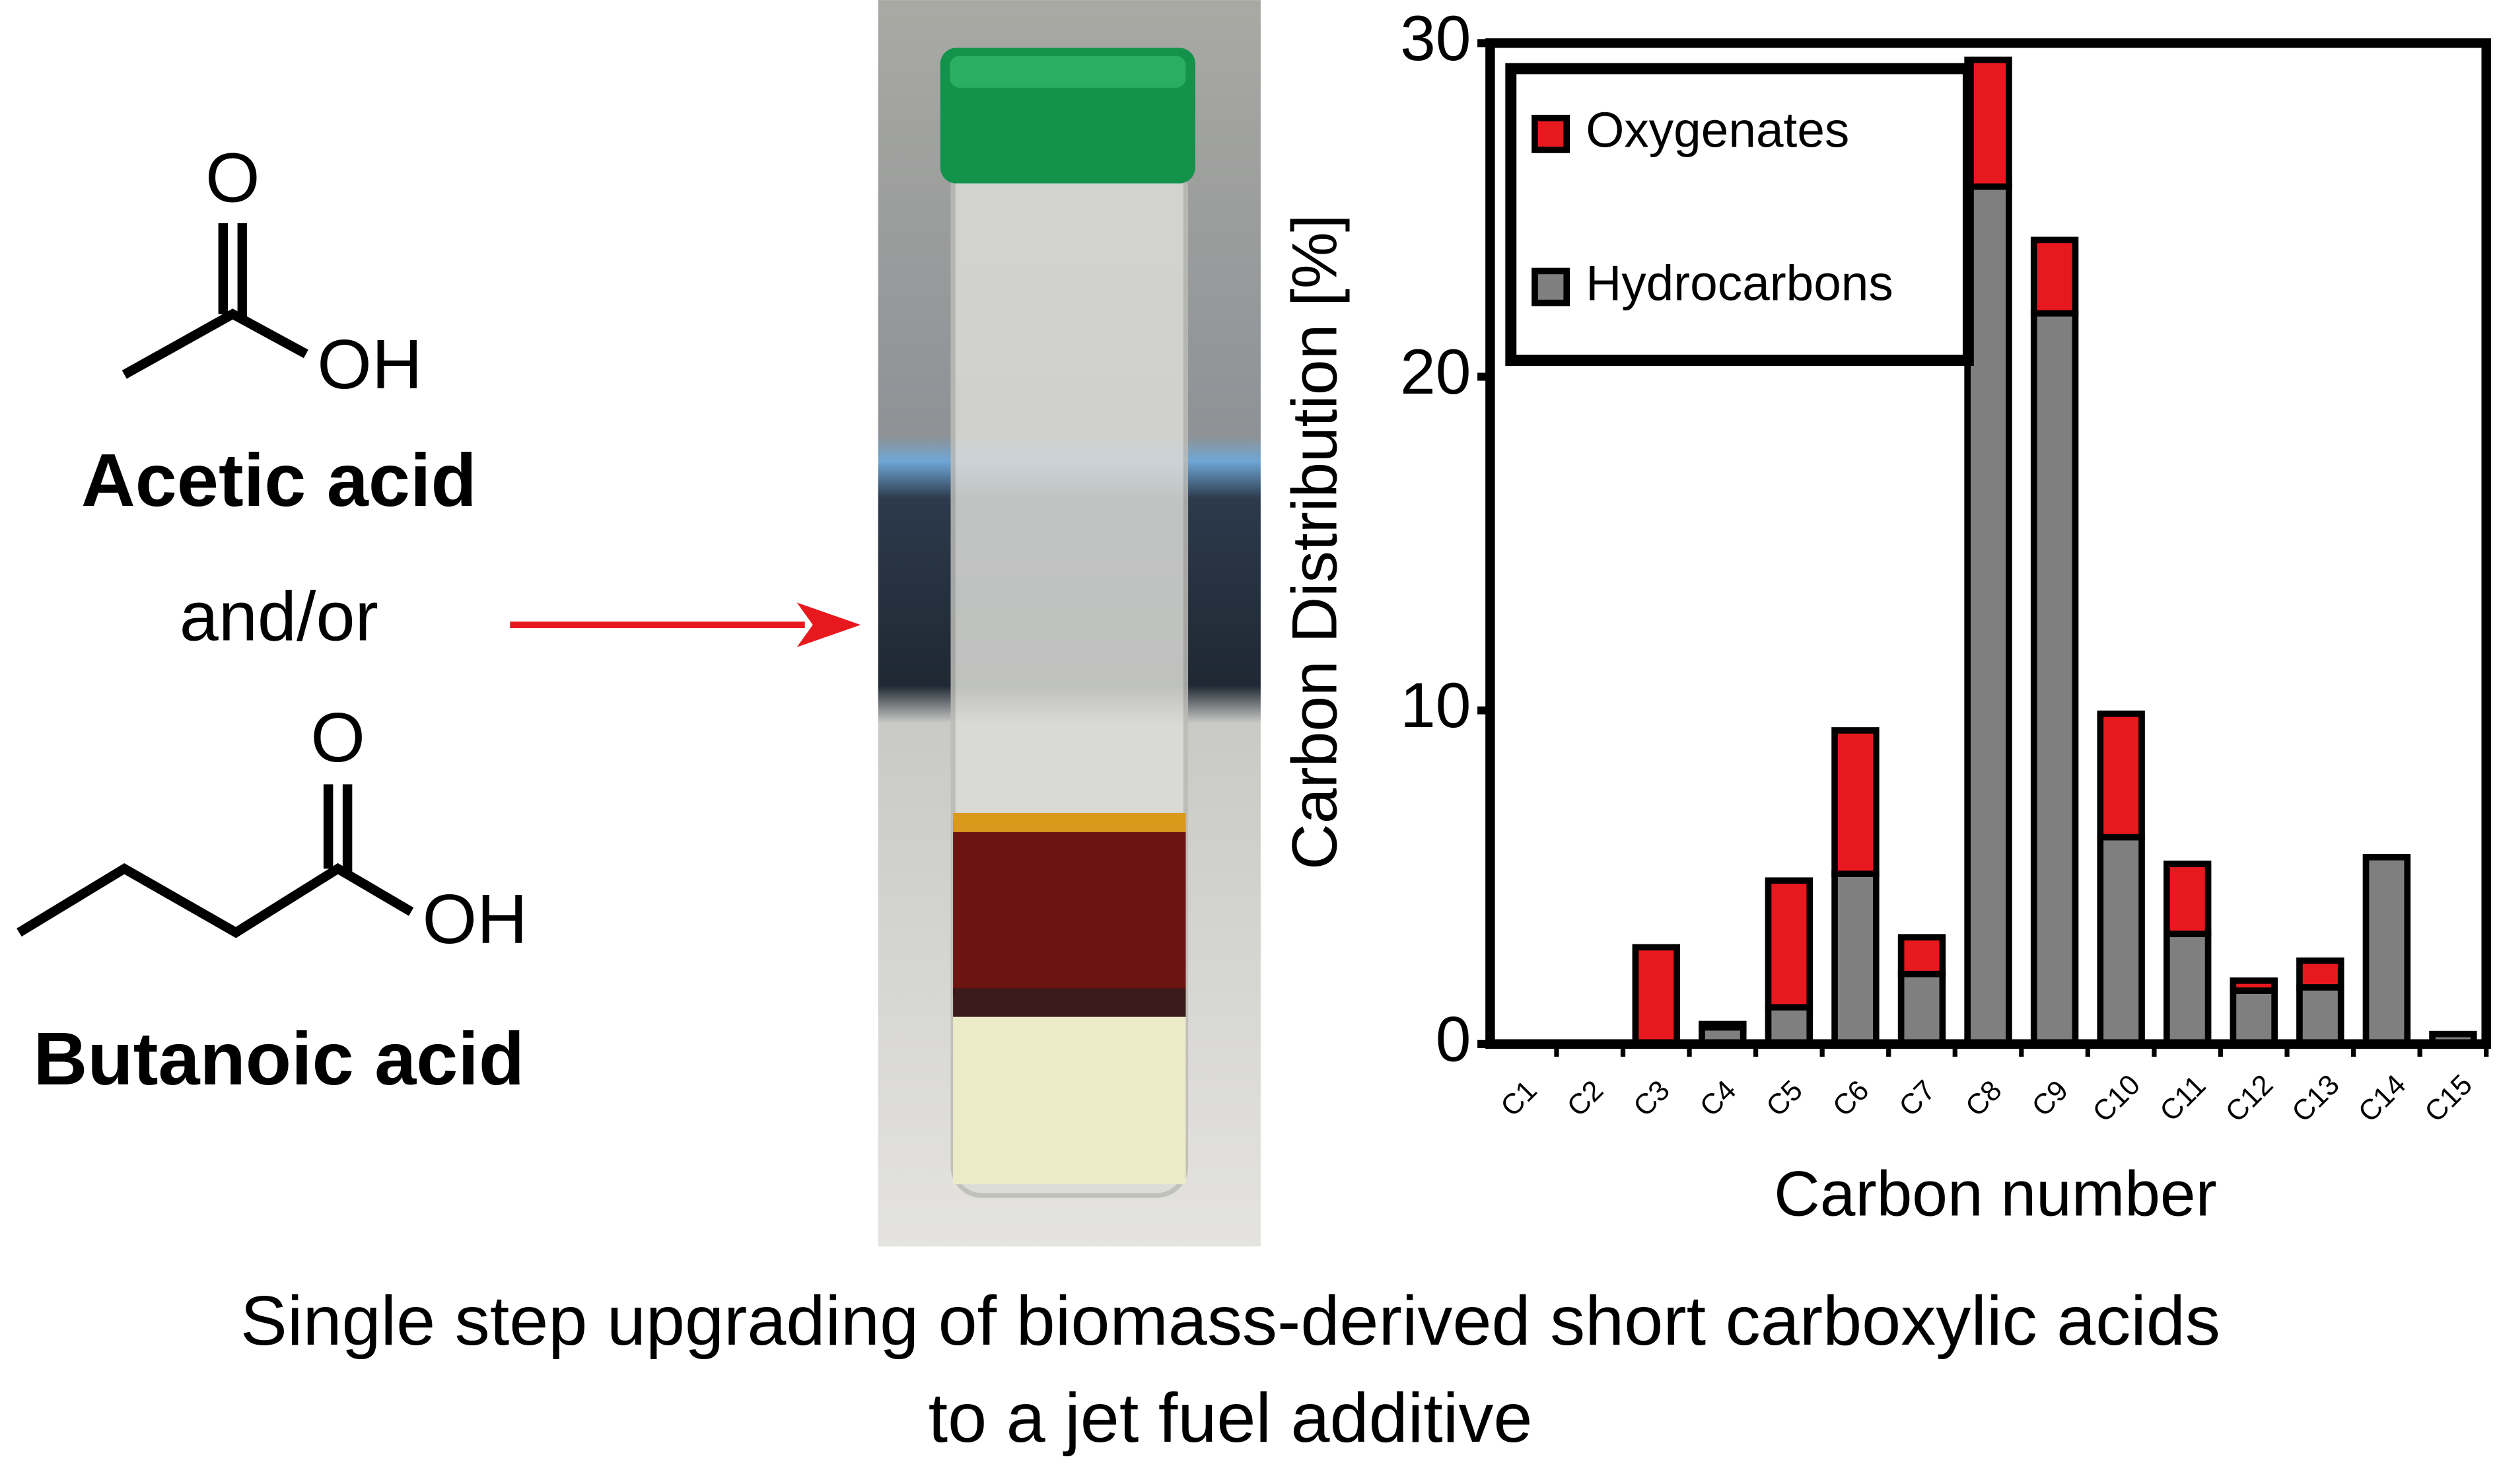 The width and height of the screenshot is (2499, 1484). What do you see at coordinates (1717, 130) in the screenshot?
I see `legend-label: Oxygenates` at bounding box center [1717, 130].